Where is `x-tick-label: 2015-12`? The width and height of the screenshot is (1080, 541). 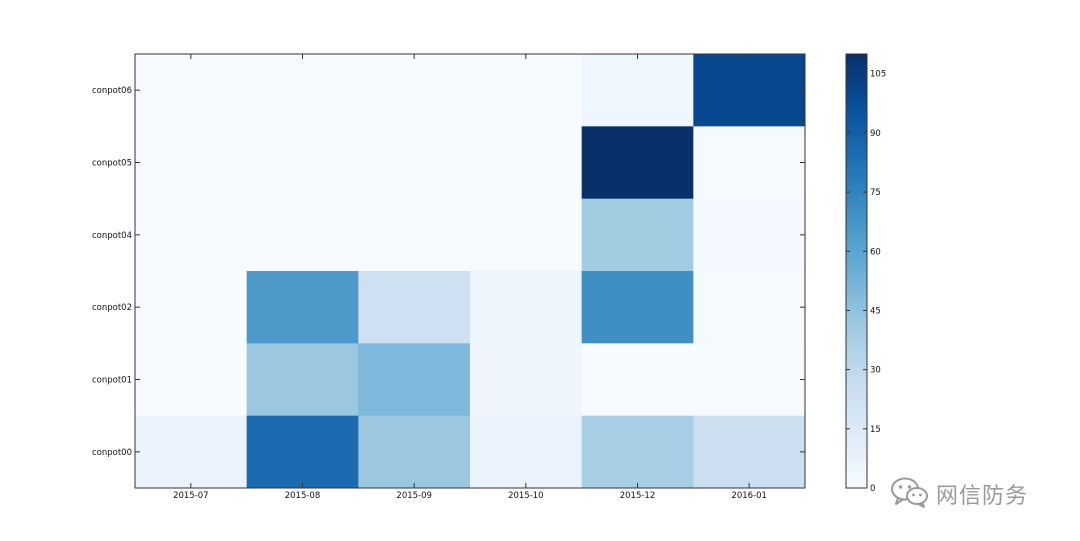 x-tick-label: 2015-12 is located at coordinates (638, 496).